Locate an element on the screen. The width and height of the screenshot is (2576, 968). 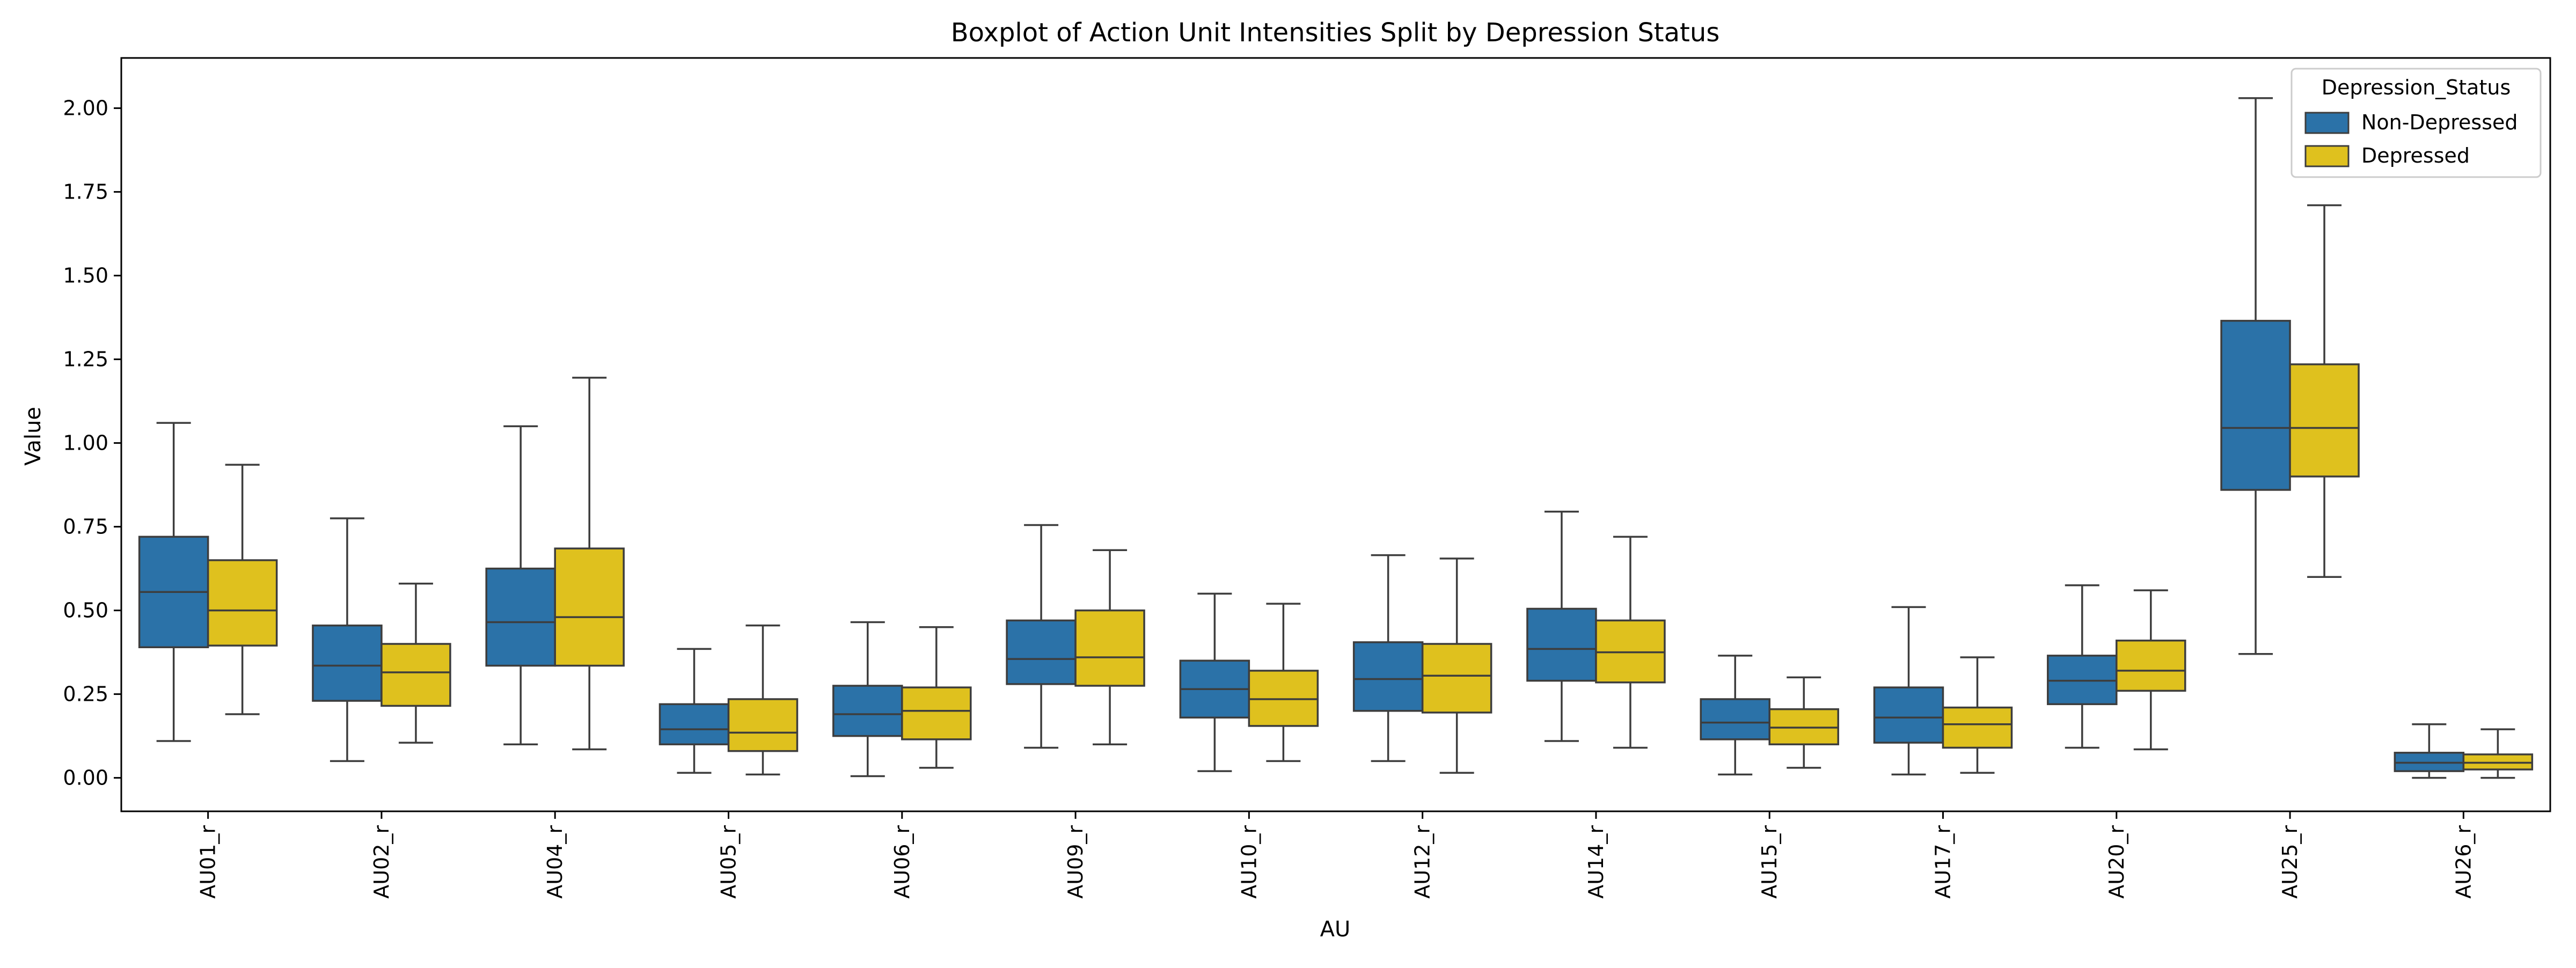
y-tick-label-4: 1.00 is located at coordinates (85, 443).